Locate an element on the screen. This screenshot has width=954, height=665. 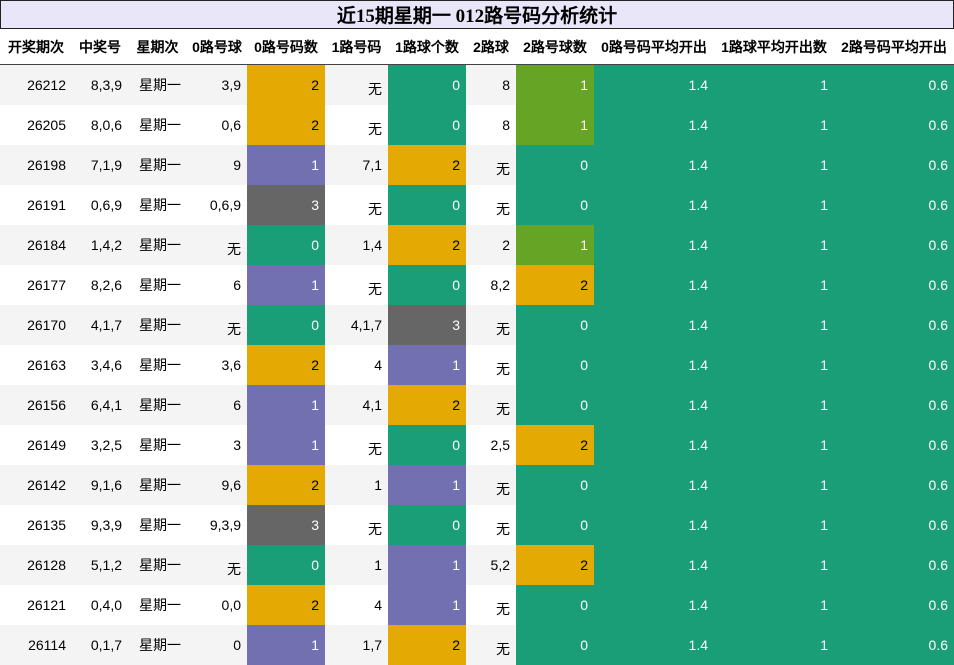
header-period: 开奖期次 is located at coordinates (36, 47).